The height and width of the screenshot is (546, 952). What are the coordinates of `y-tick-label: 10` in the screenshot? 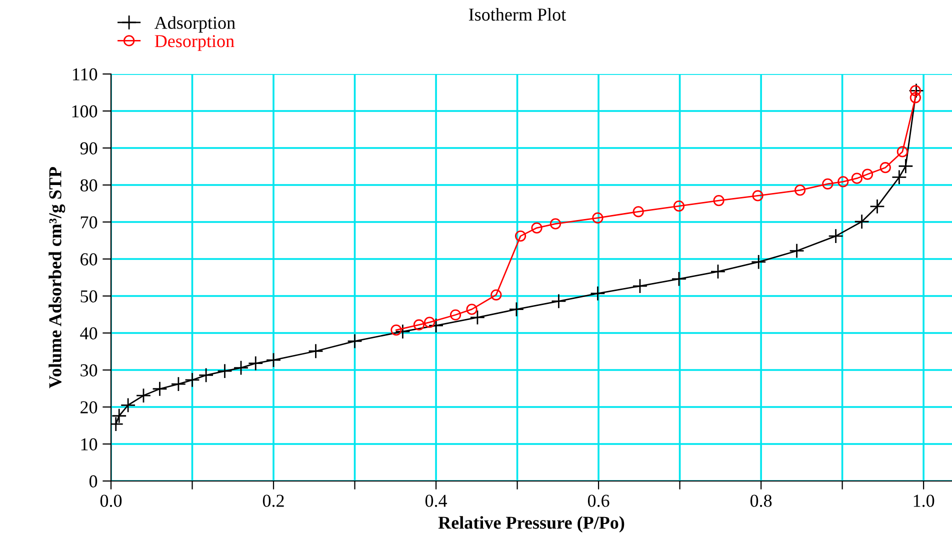 It's located at (89, 444).